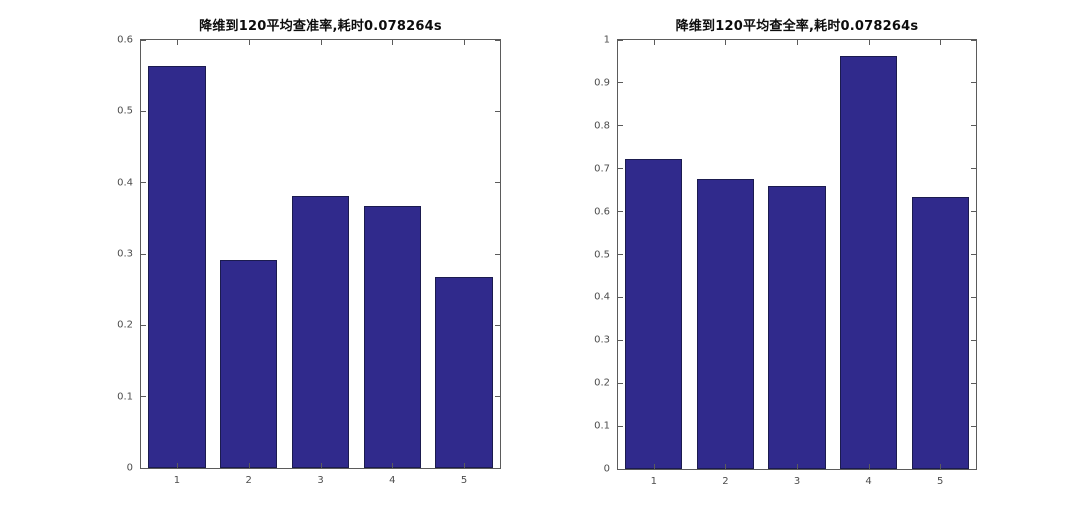  What do you see at coordinates (606, 40) in the screenshot?
I see `ytick-label-1: 1` at bounding box center [606, 40].